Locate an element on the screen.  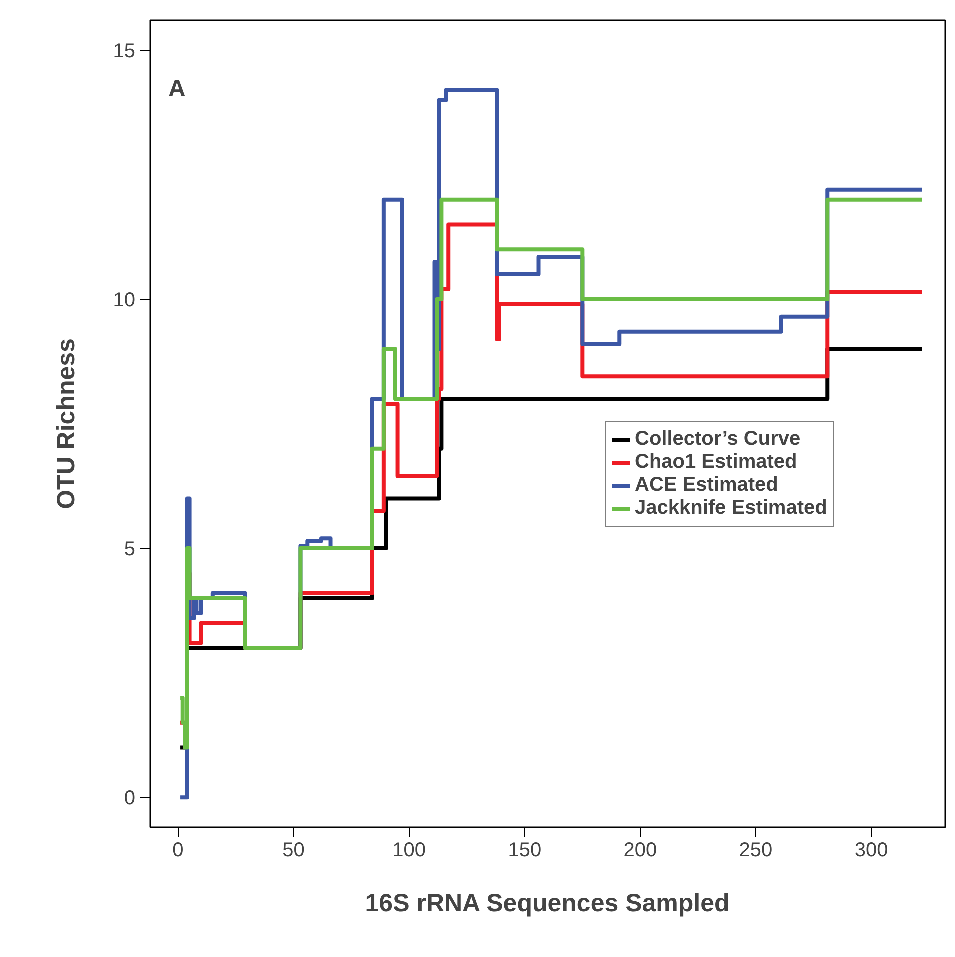
x-tick-label: 300 is located at coordinates (871, 851).